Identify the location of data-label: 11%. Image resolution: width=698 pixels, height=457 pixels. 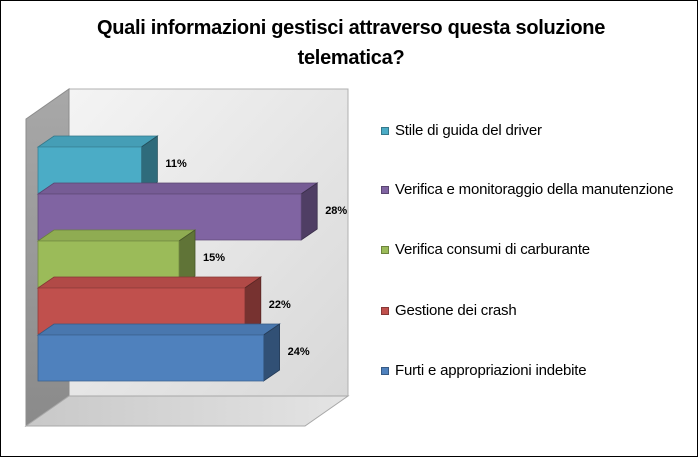
(176, 164).